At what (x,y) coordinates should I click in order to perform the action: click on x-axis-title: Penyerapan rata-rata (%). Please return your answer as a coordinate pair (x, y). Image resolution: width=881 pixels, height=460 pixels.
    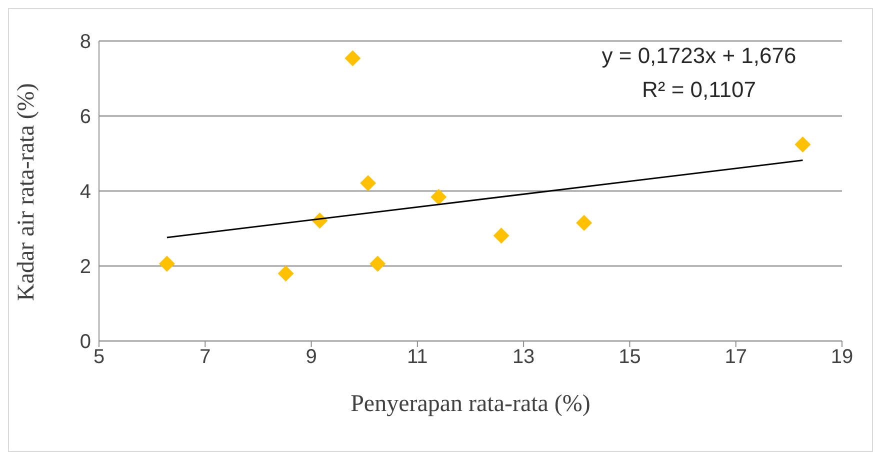
    Looking at the image, I should click on (470, 404).